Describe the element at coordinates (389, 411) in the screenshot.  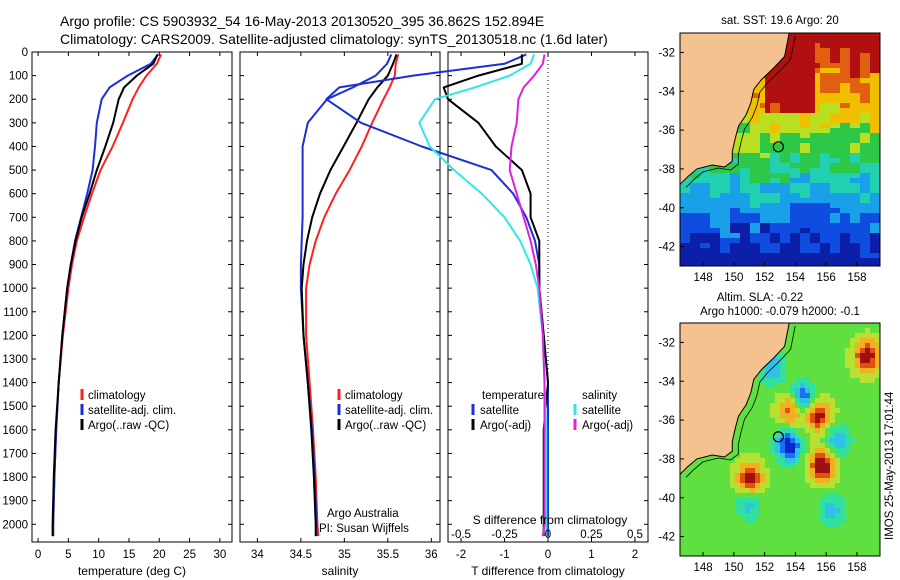
I see `legend-label: satellite-adj. clim.` at that location.